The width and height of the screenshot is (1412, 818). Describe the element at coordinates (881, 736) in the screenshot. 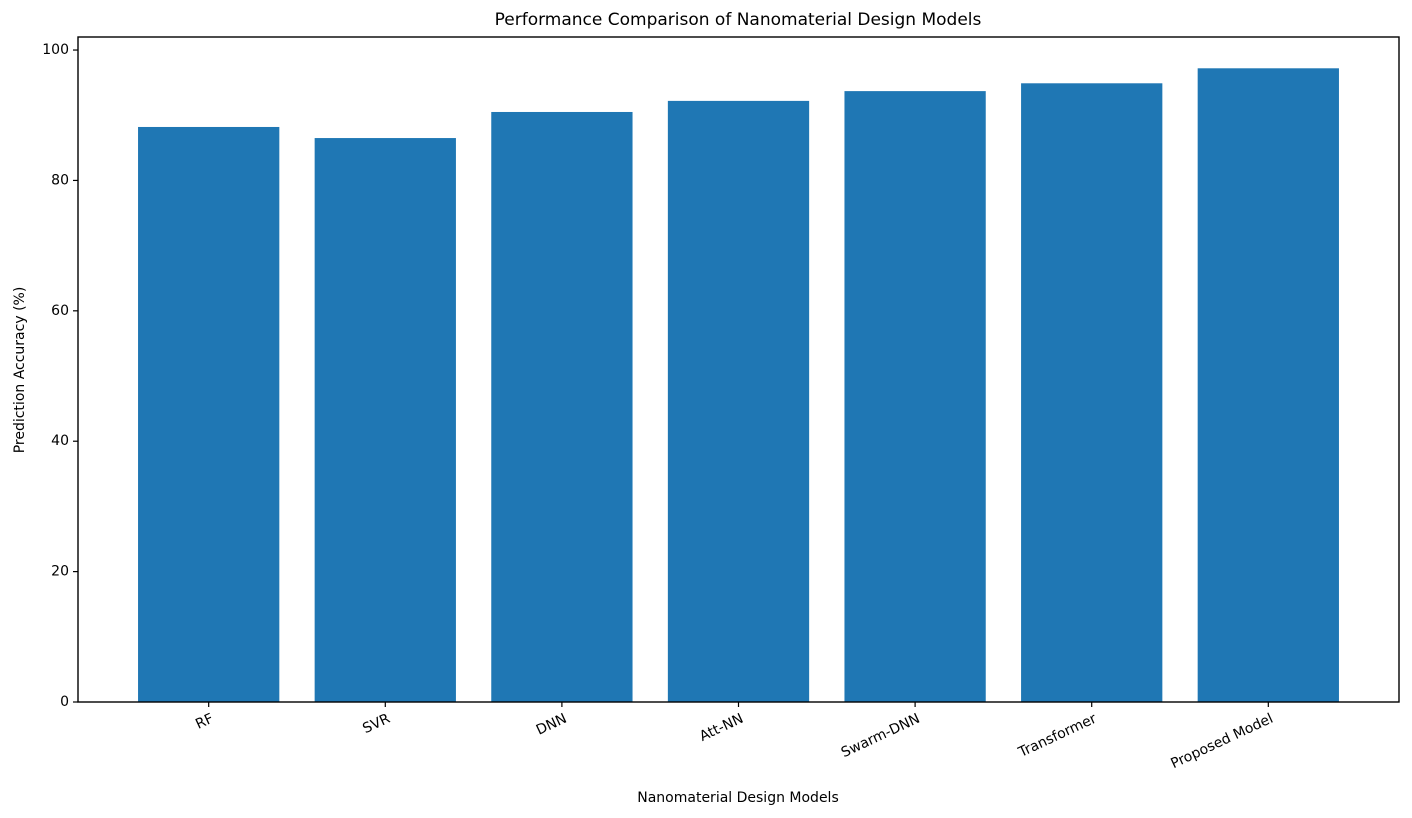

I see `x-tick-label: Swarm-DNN` at that location.